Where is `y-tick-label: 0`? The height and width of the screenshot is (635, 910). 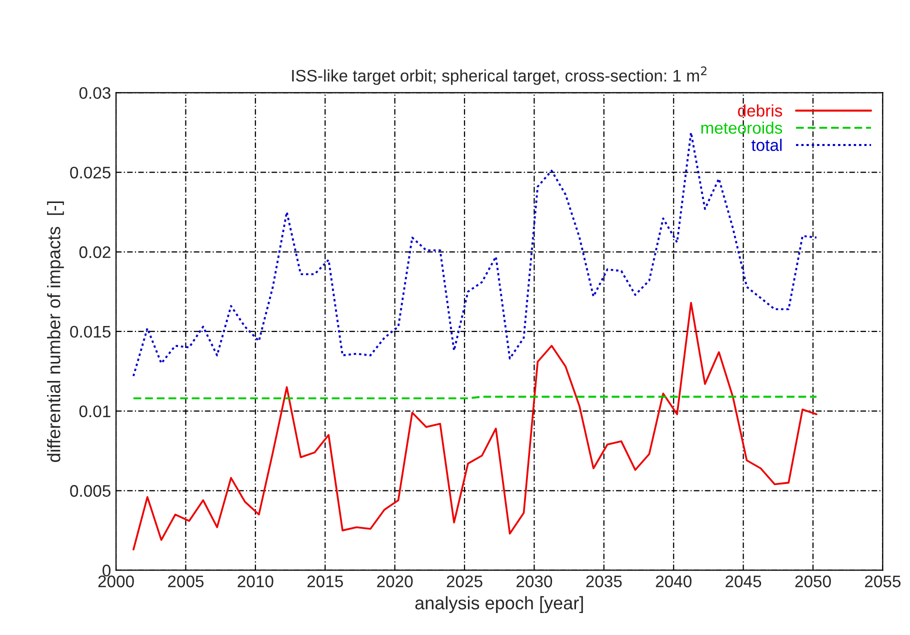
y-tick-label: 0 is located at coordinates (106, 570).